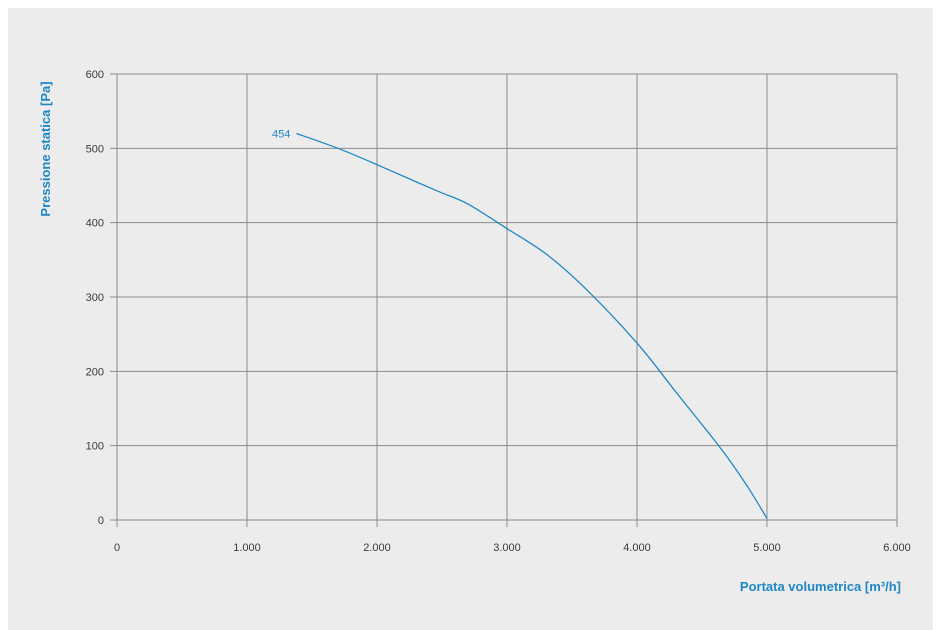  Describe the element at coordinates (95, 75) in the screenshot. I see `y-tick-label: 600` at that location.